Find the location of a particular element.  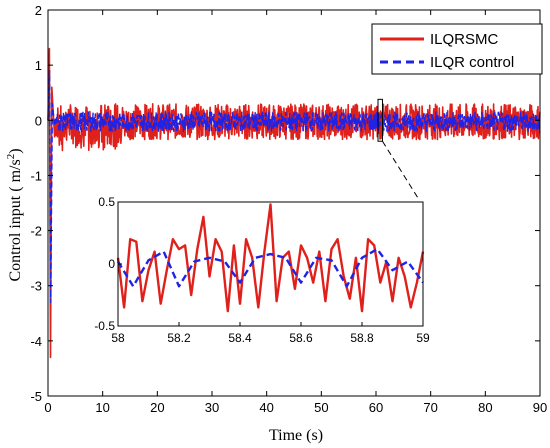

y-axis-title-sup: 2 is located at coordinates (11, 157).